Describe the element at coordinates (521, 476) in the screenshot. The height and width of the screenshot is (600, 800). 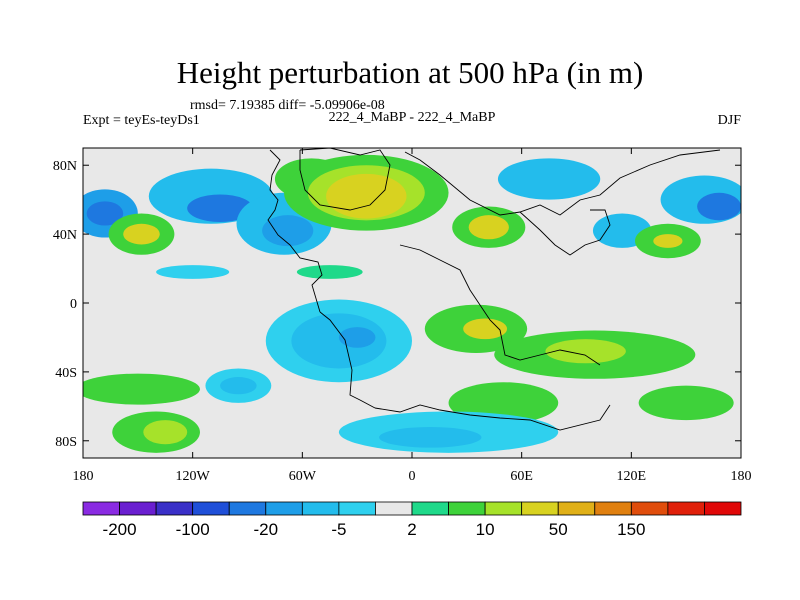
I see `x-tick-label-4: 60E` at that location.